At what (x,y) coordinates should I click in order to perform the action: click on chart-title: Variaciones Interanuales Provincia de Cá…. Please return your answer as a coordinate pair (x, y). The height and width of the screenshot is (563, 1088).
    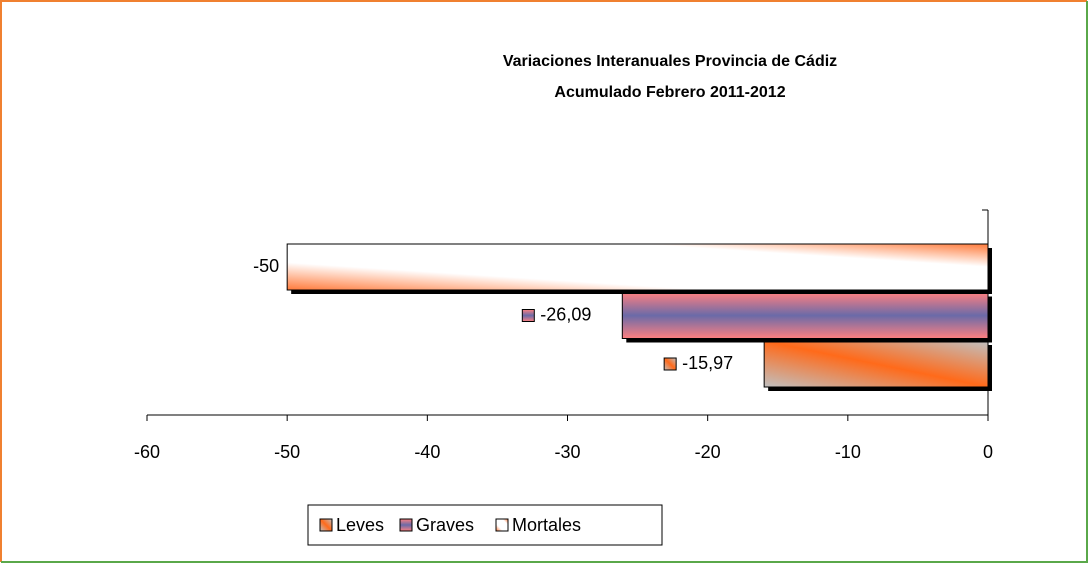
    Looking at the image, I should click on (670, 61).